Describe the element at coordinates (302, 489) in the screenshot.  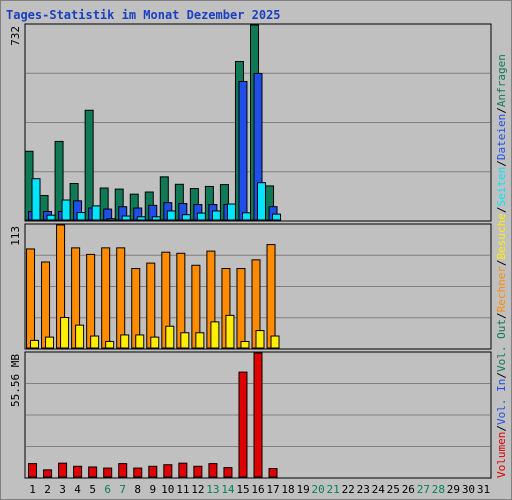
I see `x-label-day-19: 19` at that location.